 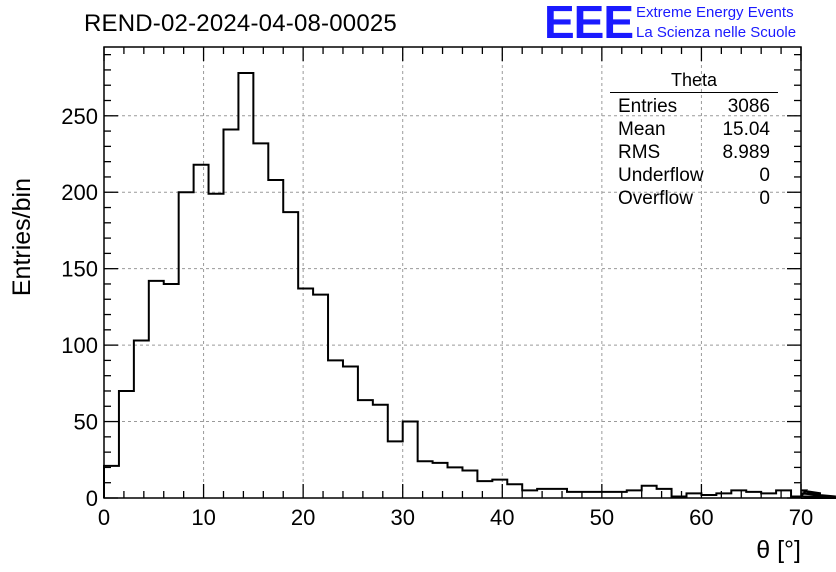 I want to click on stat-value: 8.989, so click(x=746, y=152).